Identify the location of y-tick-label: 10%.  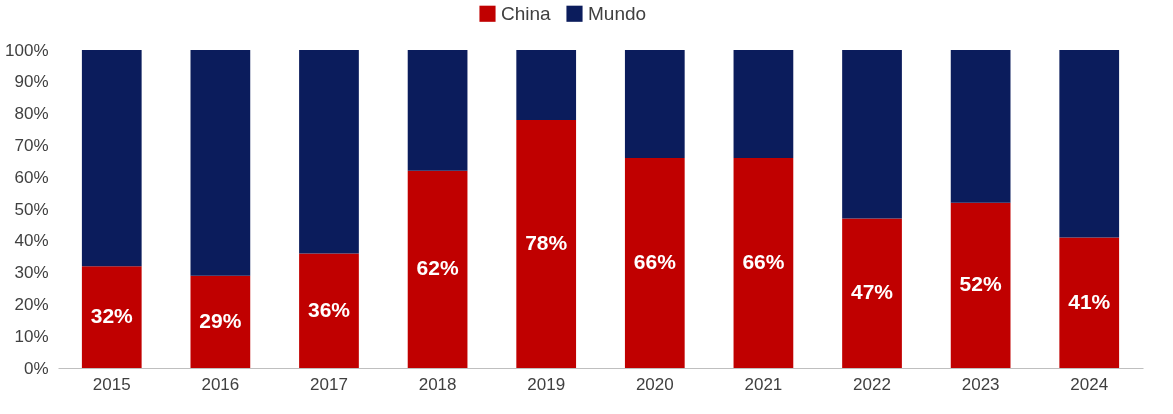
(31, 336).